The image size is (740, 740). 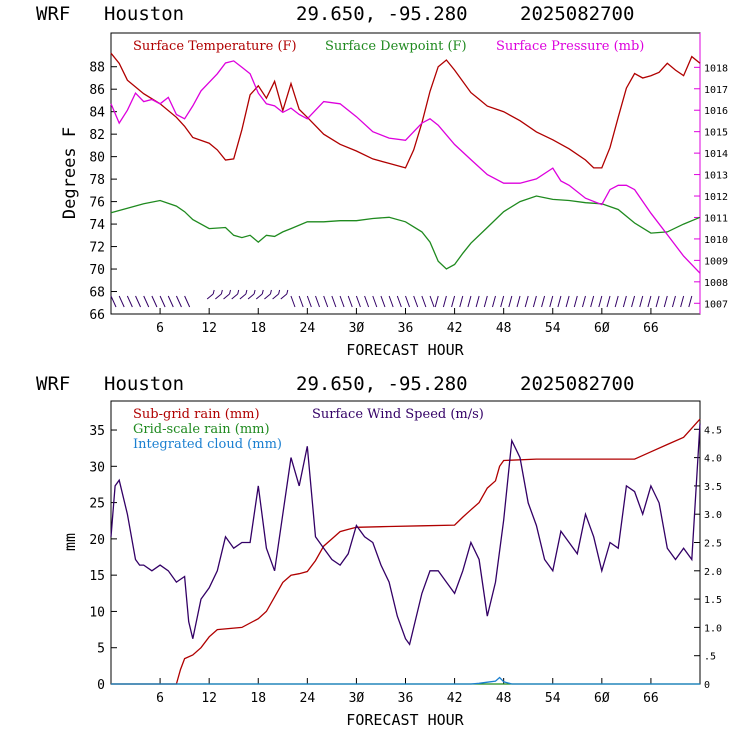 What do you see at coordinates (97, 270) in the screenshot?
I see `y-tick-label: 70` at bounding box center [97, 270].